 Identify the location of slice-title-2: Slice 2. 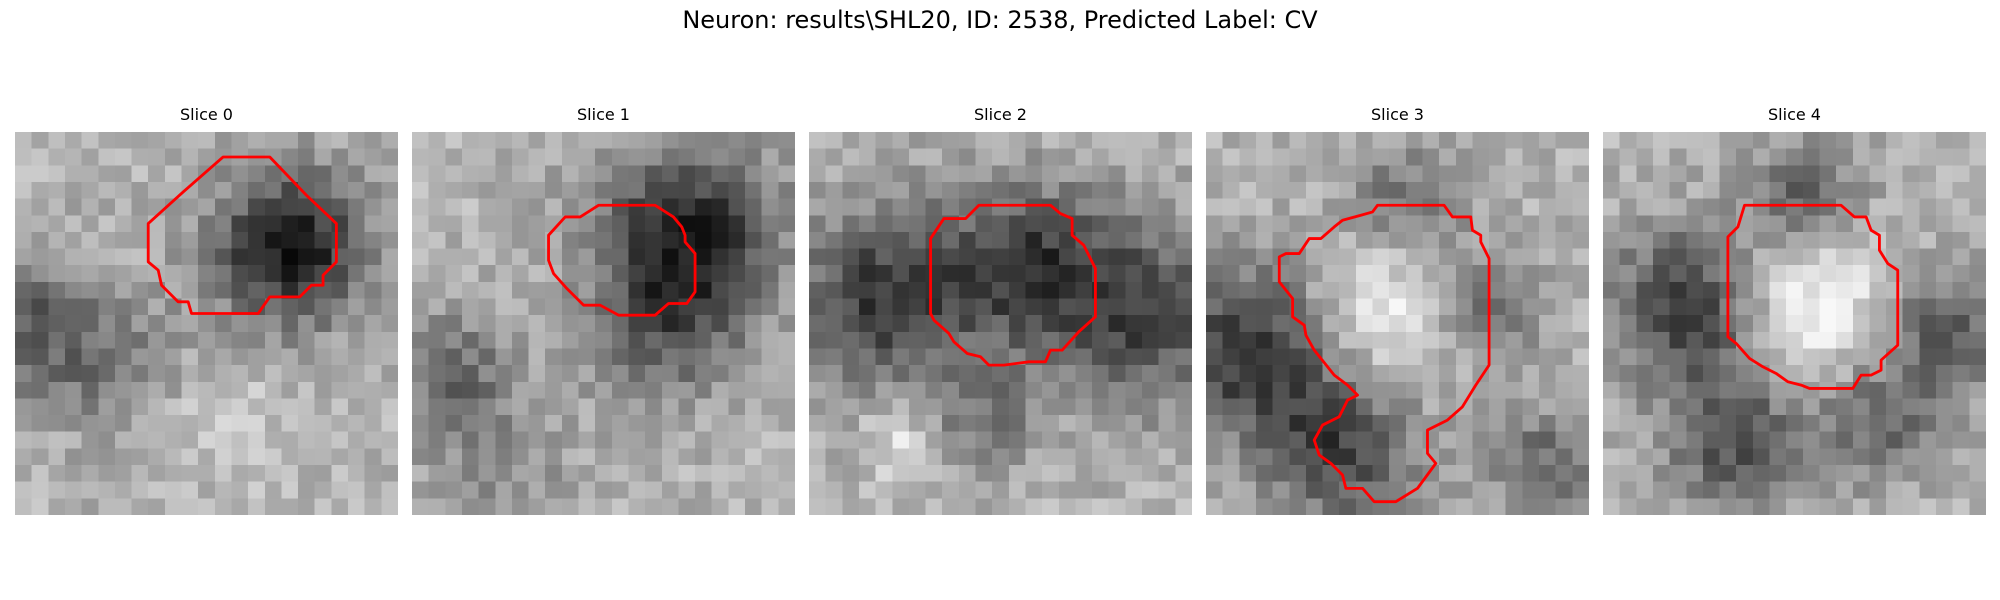
(1000, 114).